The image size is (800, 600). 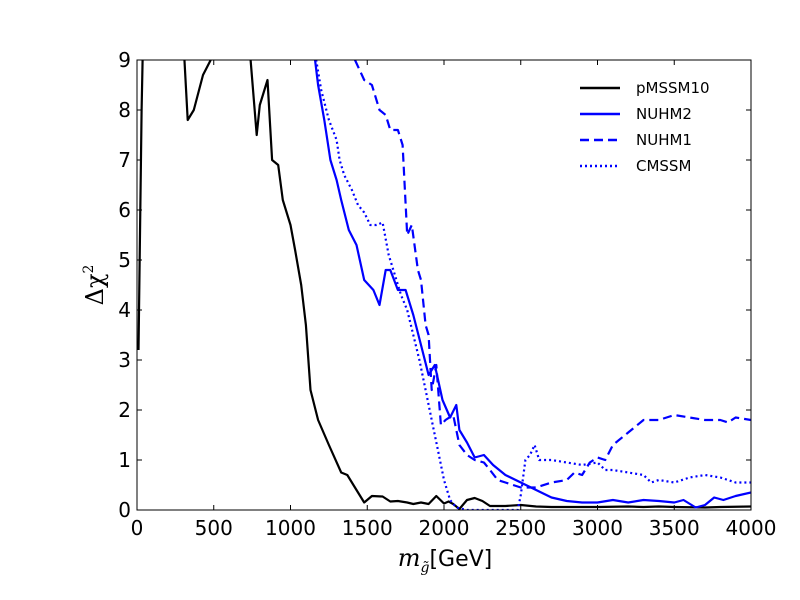 What do you see at coordinates (409, 558) in the screenshot?
I see `x-axis-label-main: m` at bounding box center [409, 558].